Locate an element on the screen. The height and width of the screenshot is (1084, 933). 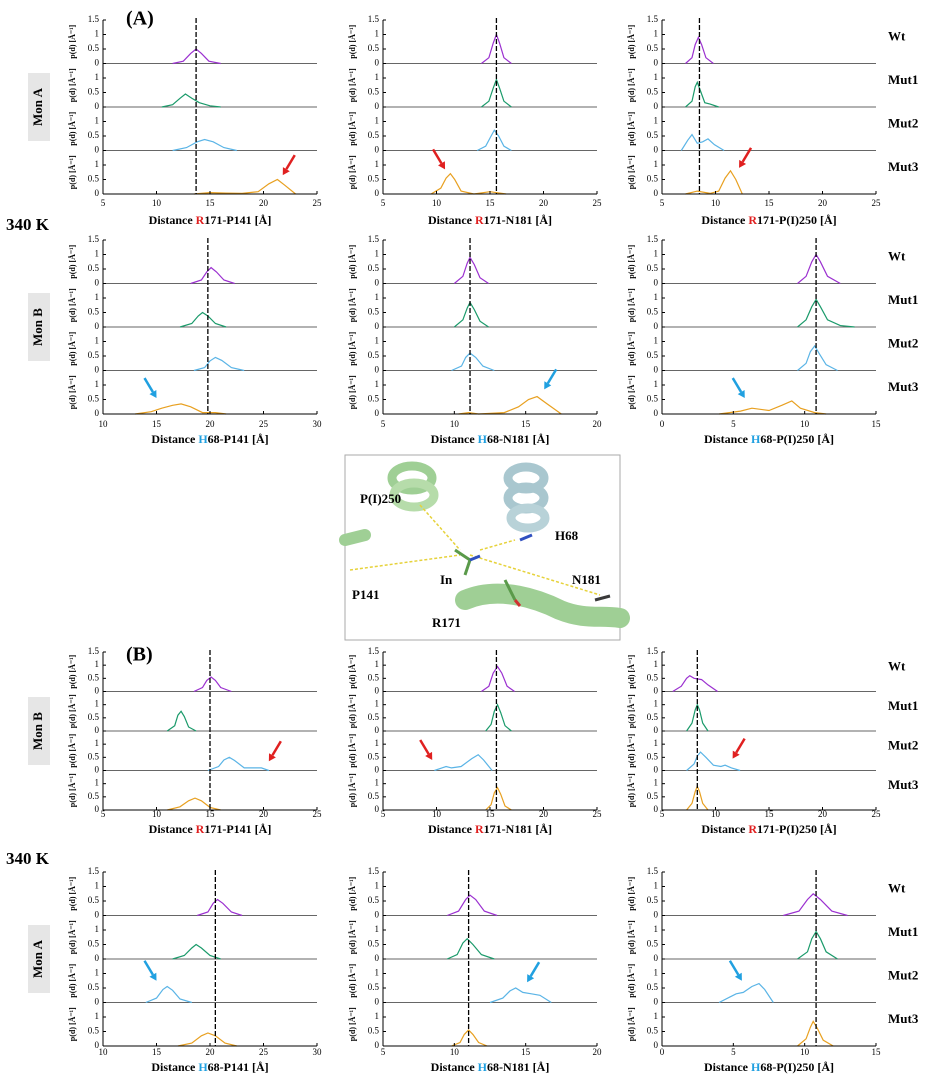
series-label: Wt is located at coordinates (897, 888).